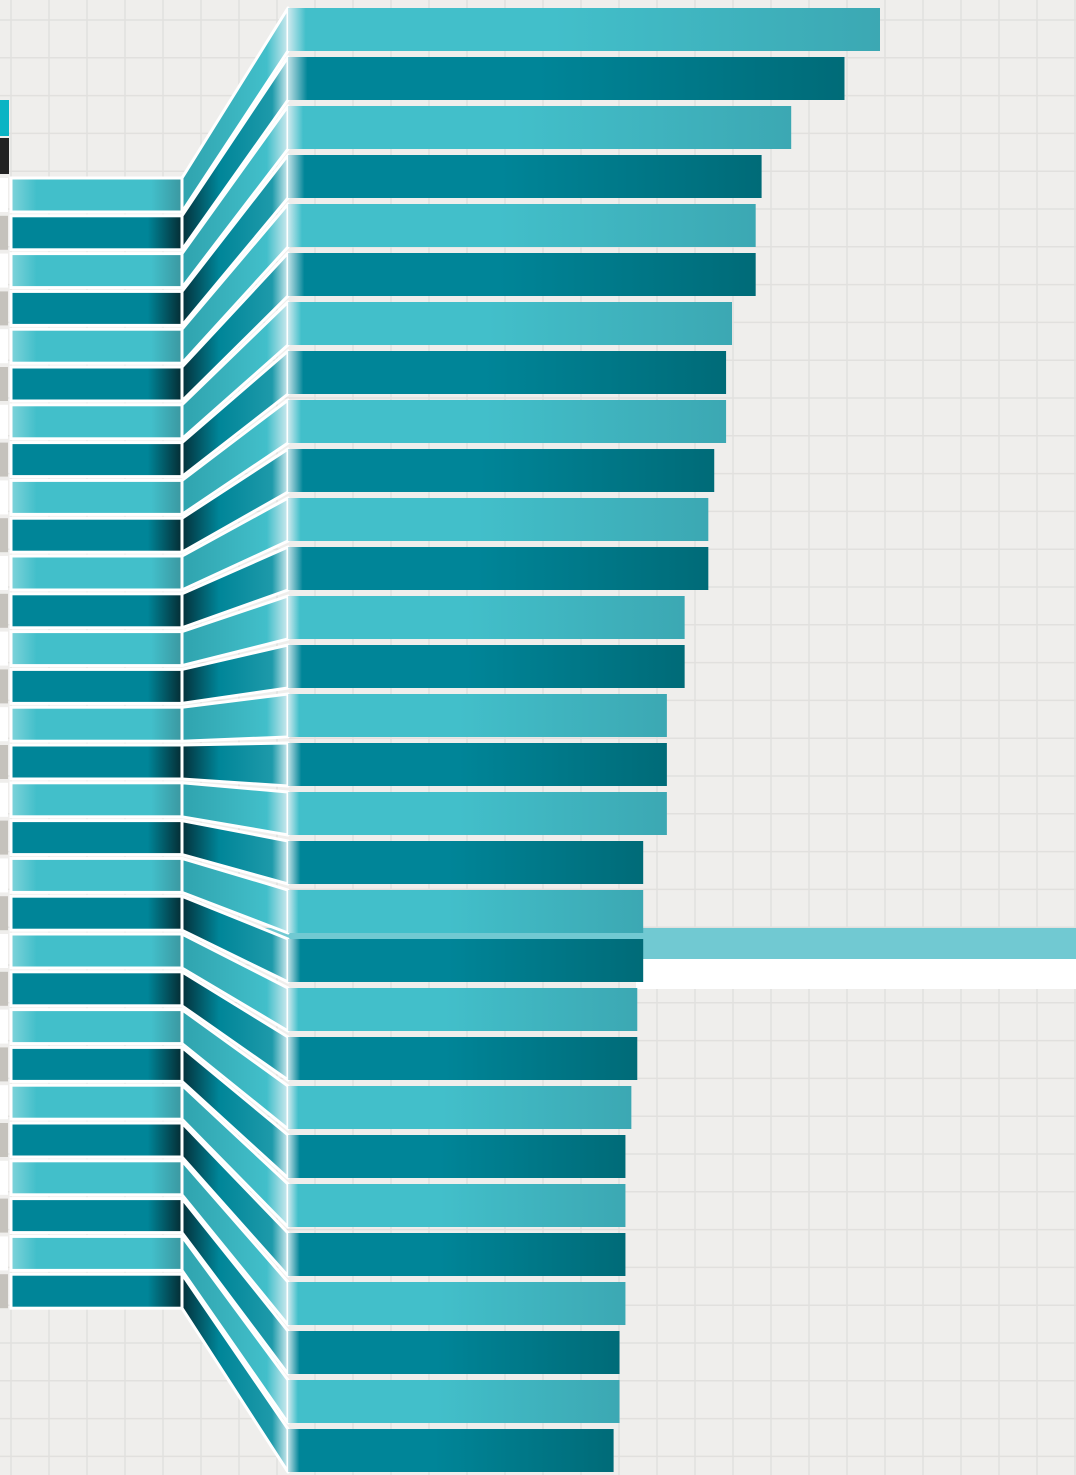 This screenshot has height=1475, width=1076. I want to click on legend-swatch-black, so click(4, 156).